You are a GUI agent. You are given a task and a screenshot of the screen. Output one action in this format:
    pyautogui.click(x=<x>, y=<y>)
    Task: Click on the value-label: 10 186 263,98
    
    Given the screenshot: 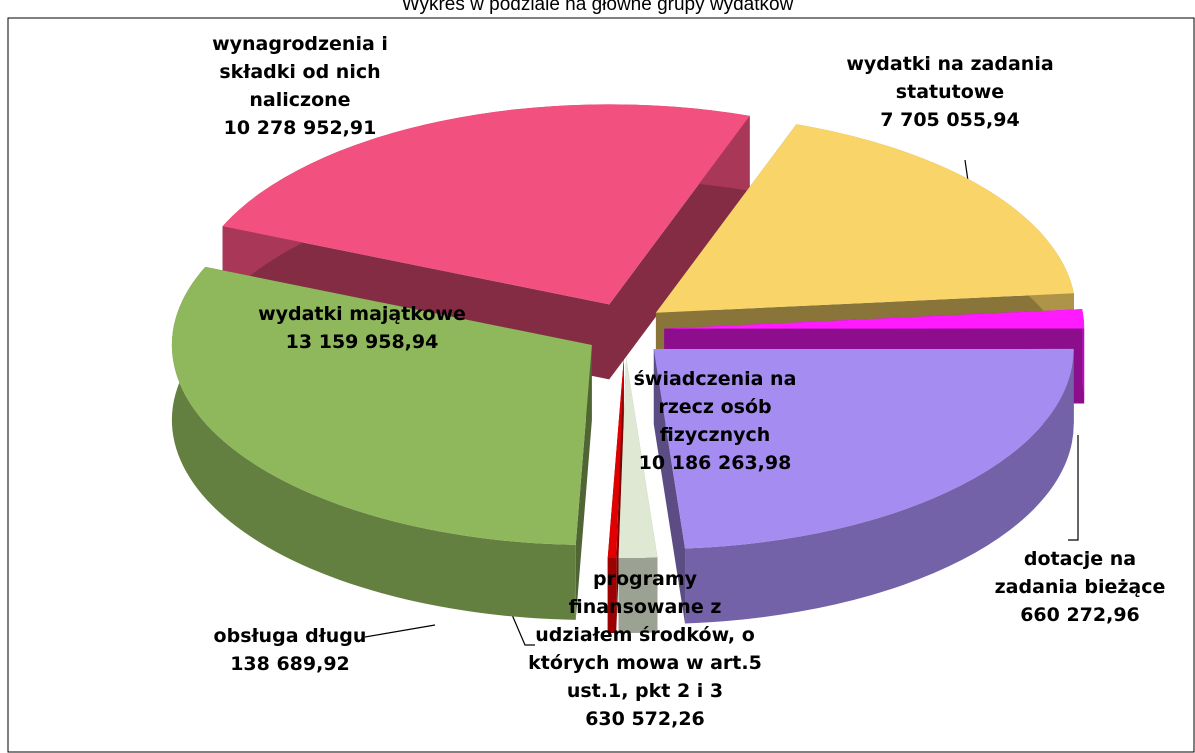 What is the action you would take?
    pyautogui.click(x=715, y=463)
    